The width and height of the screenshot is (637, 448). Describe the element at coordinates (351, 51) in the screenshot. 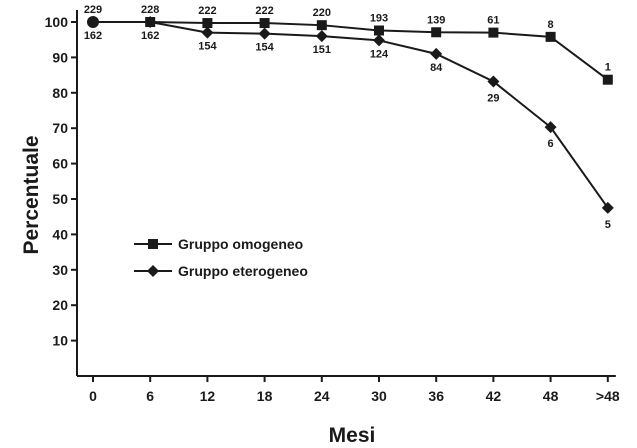

I see `series-line-omogeneo` at that location.